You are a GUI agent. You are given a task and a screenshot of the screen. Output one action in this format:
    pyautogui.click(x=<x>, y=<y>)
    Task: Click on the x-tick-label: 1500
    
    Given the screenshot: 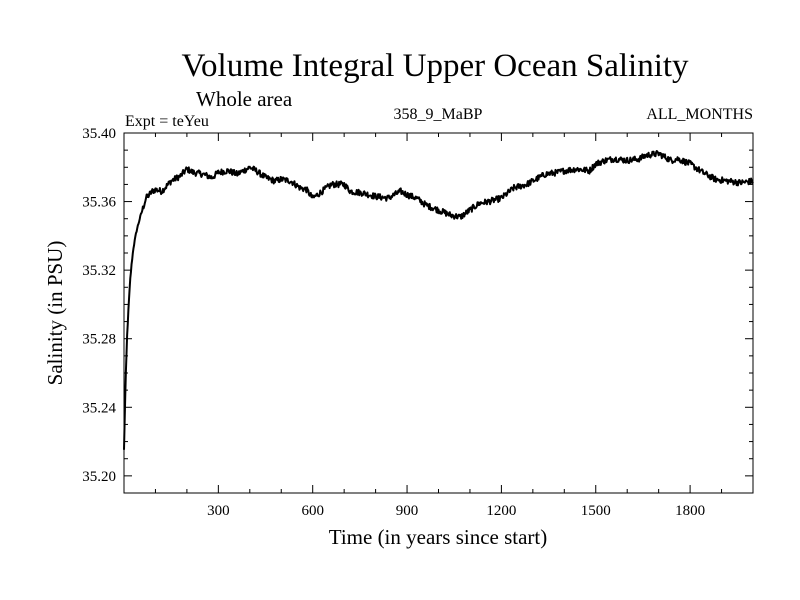 What is the action you would take?
    pyautogui.click(x=596, y=511)
    